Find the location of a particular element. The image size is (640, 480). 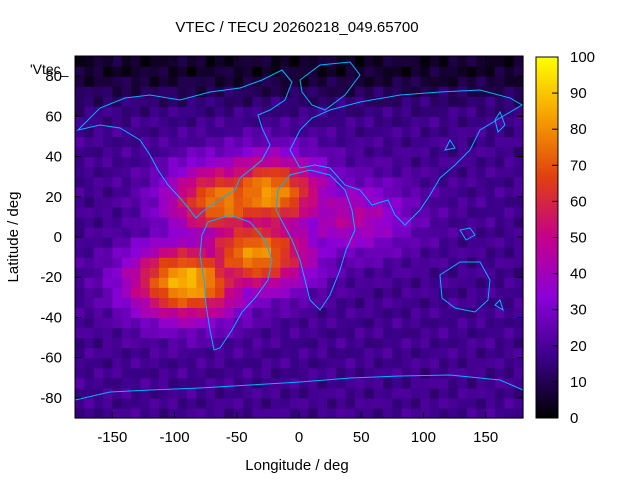

legend-label: 'Vtec_ is located at coordinates (49, 69).